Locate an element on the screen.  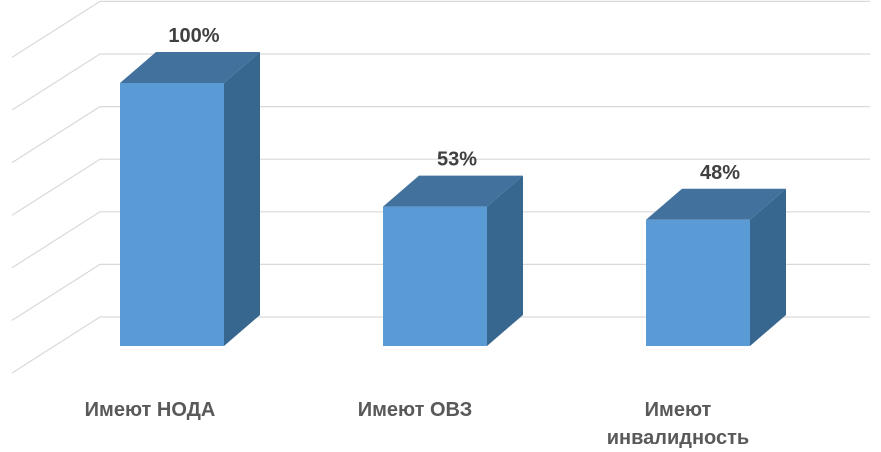
category-label: Имеют инвалидность is located at coordinates (678, 424).